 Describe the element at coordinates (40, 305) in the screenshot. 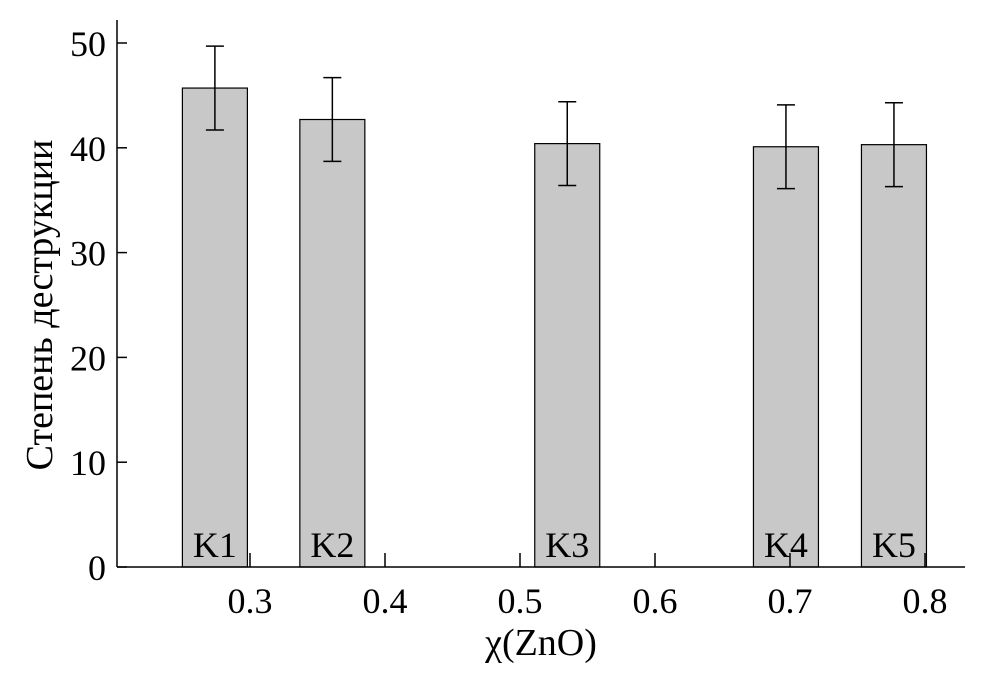

I see `y-axis-label: Степень деструкции` at that location.